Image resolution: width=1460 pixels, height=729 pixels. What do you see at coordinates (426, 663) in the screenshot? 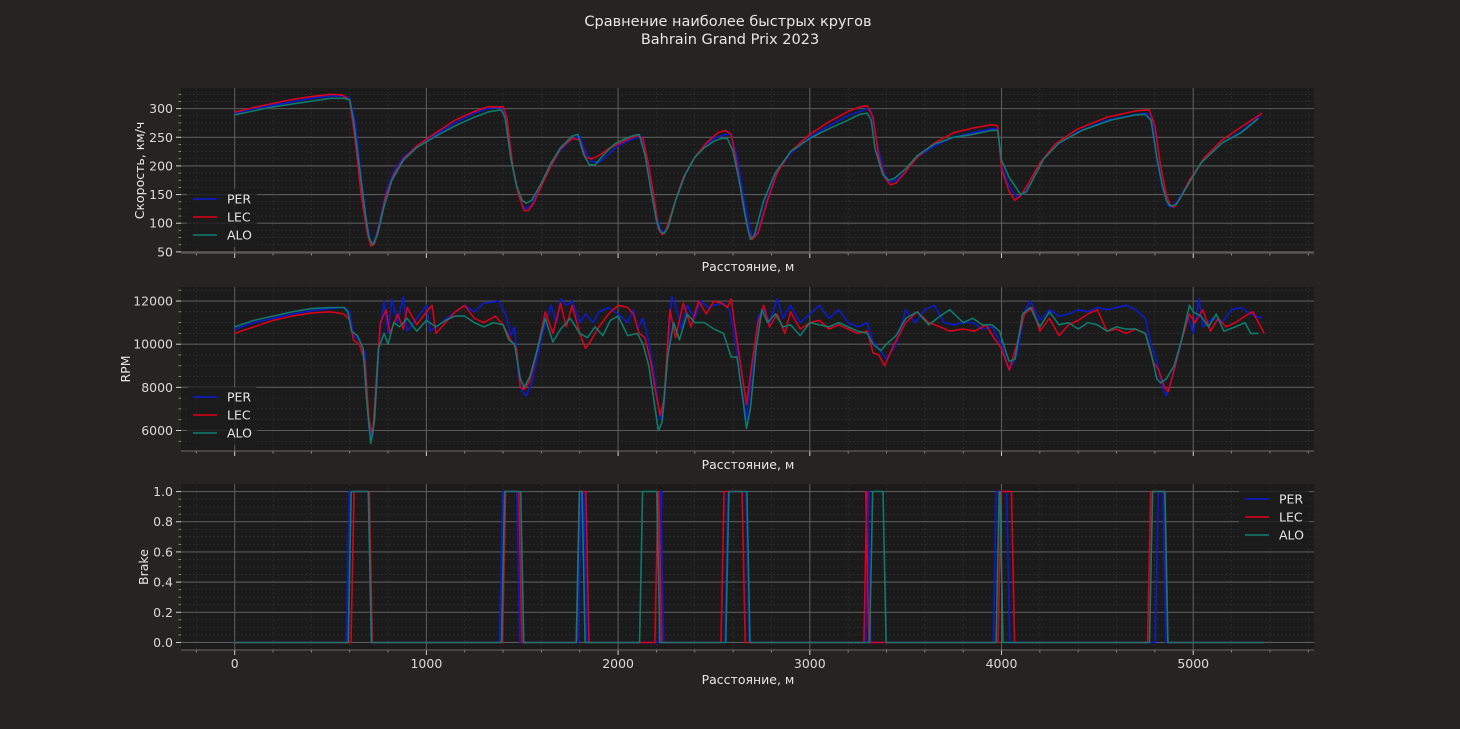
I see `x-tick-label: 1000` at bounding box center [426, 663].